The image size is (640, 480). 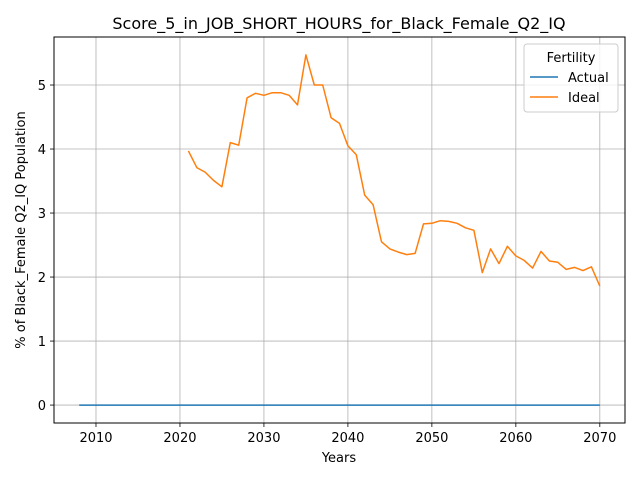 I want to click on x-tick-label: 2060, so click(x=515, y=438).